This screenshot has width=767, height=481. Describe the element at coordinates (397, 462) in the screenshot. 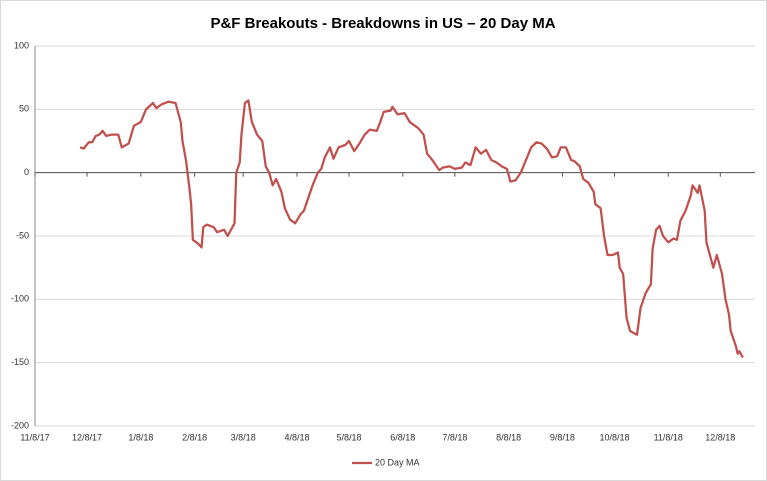

I see `legend-label: 20 Day MA` at that location.